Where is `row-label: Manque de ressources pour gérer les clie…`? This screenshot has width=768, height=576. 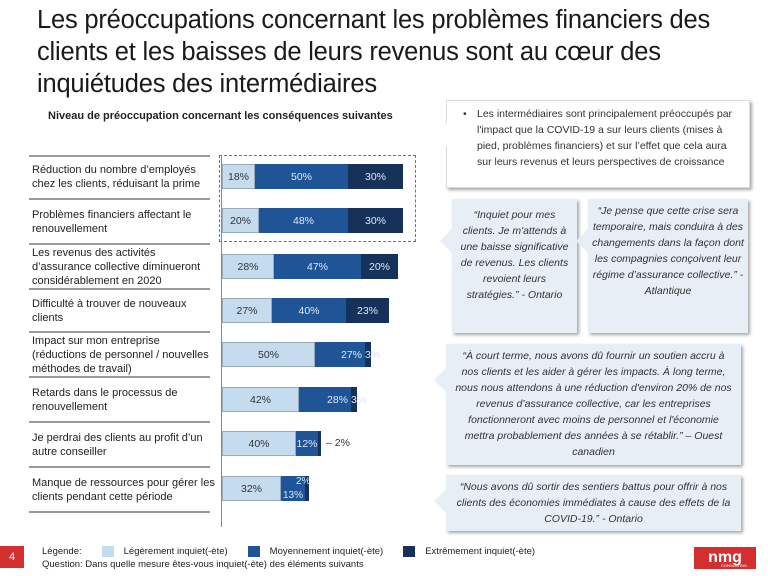 row-label: Manque de ressources pour gérer les clie… is located at coordinates (123, 490).